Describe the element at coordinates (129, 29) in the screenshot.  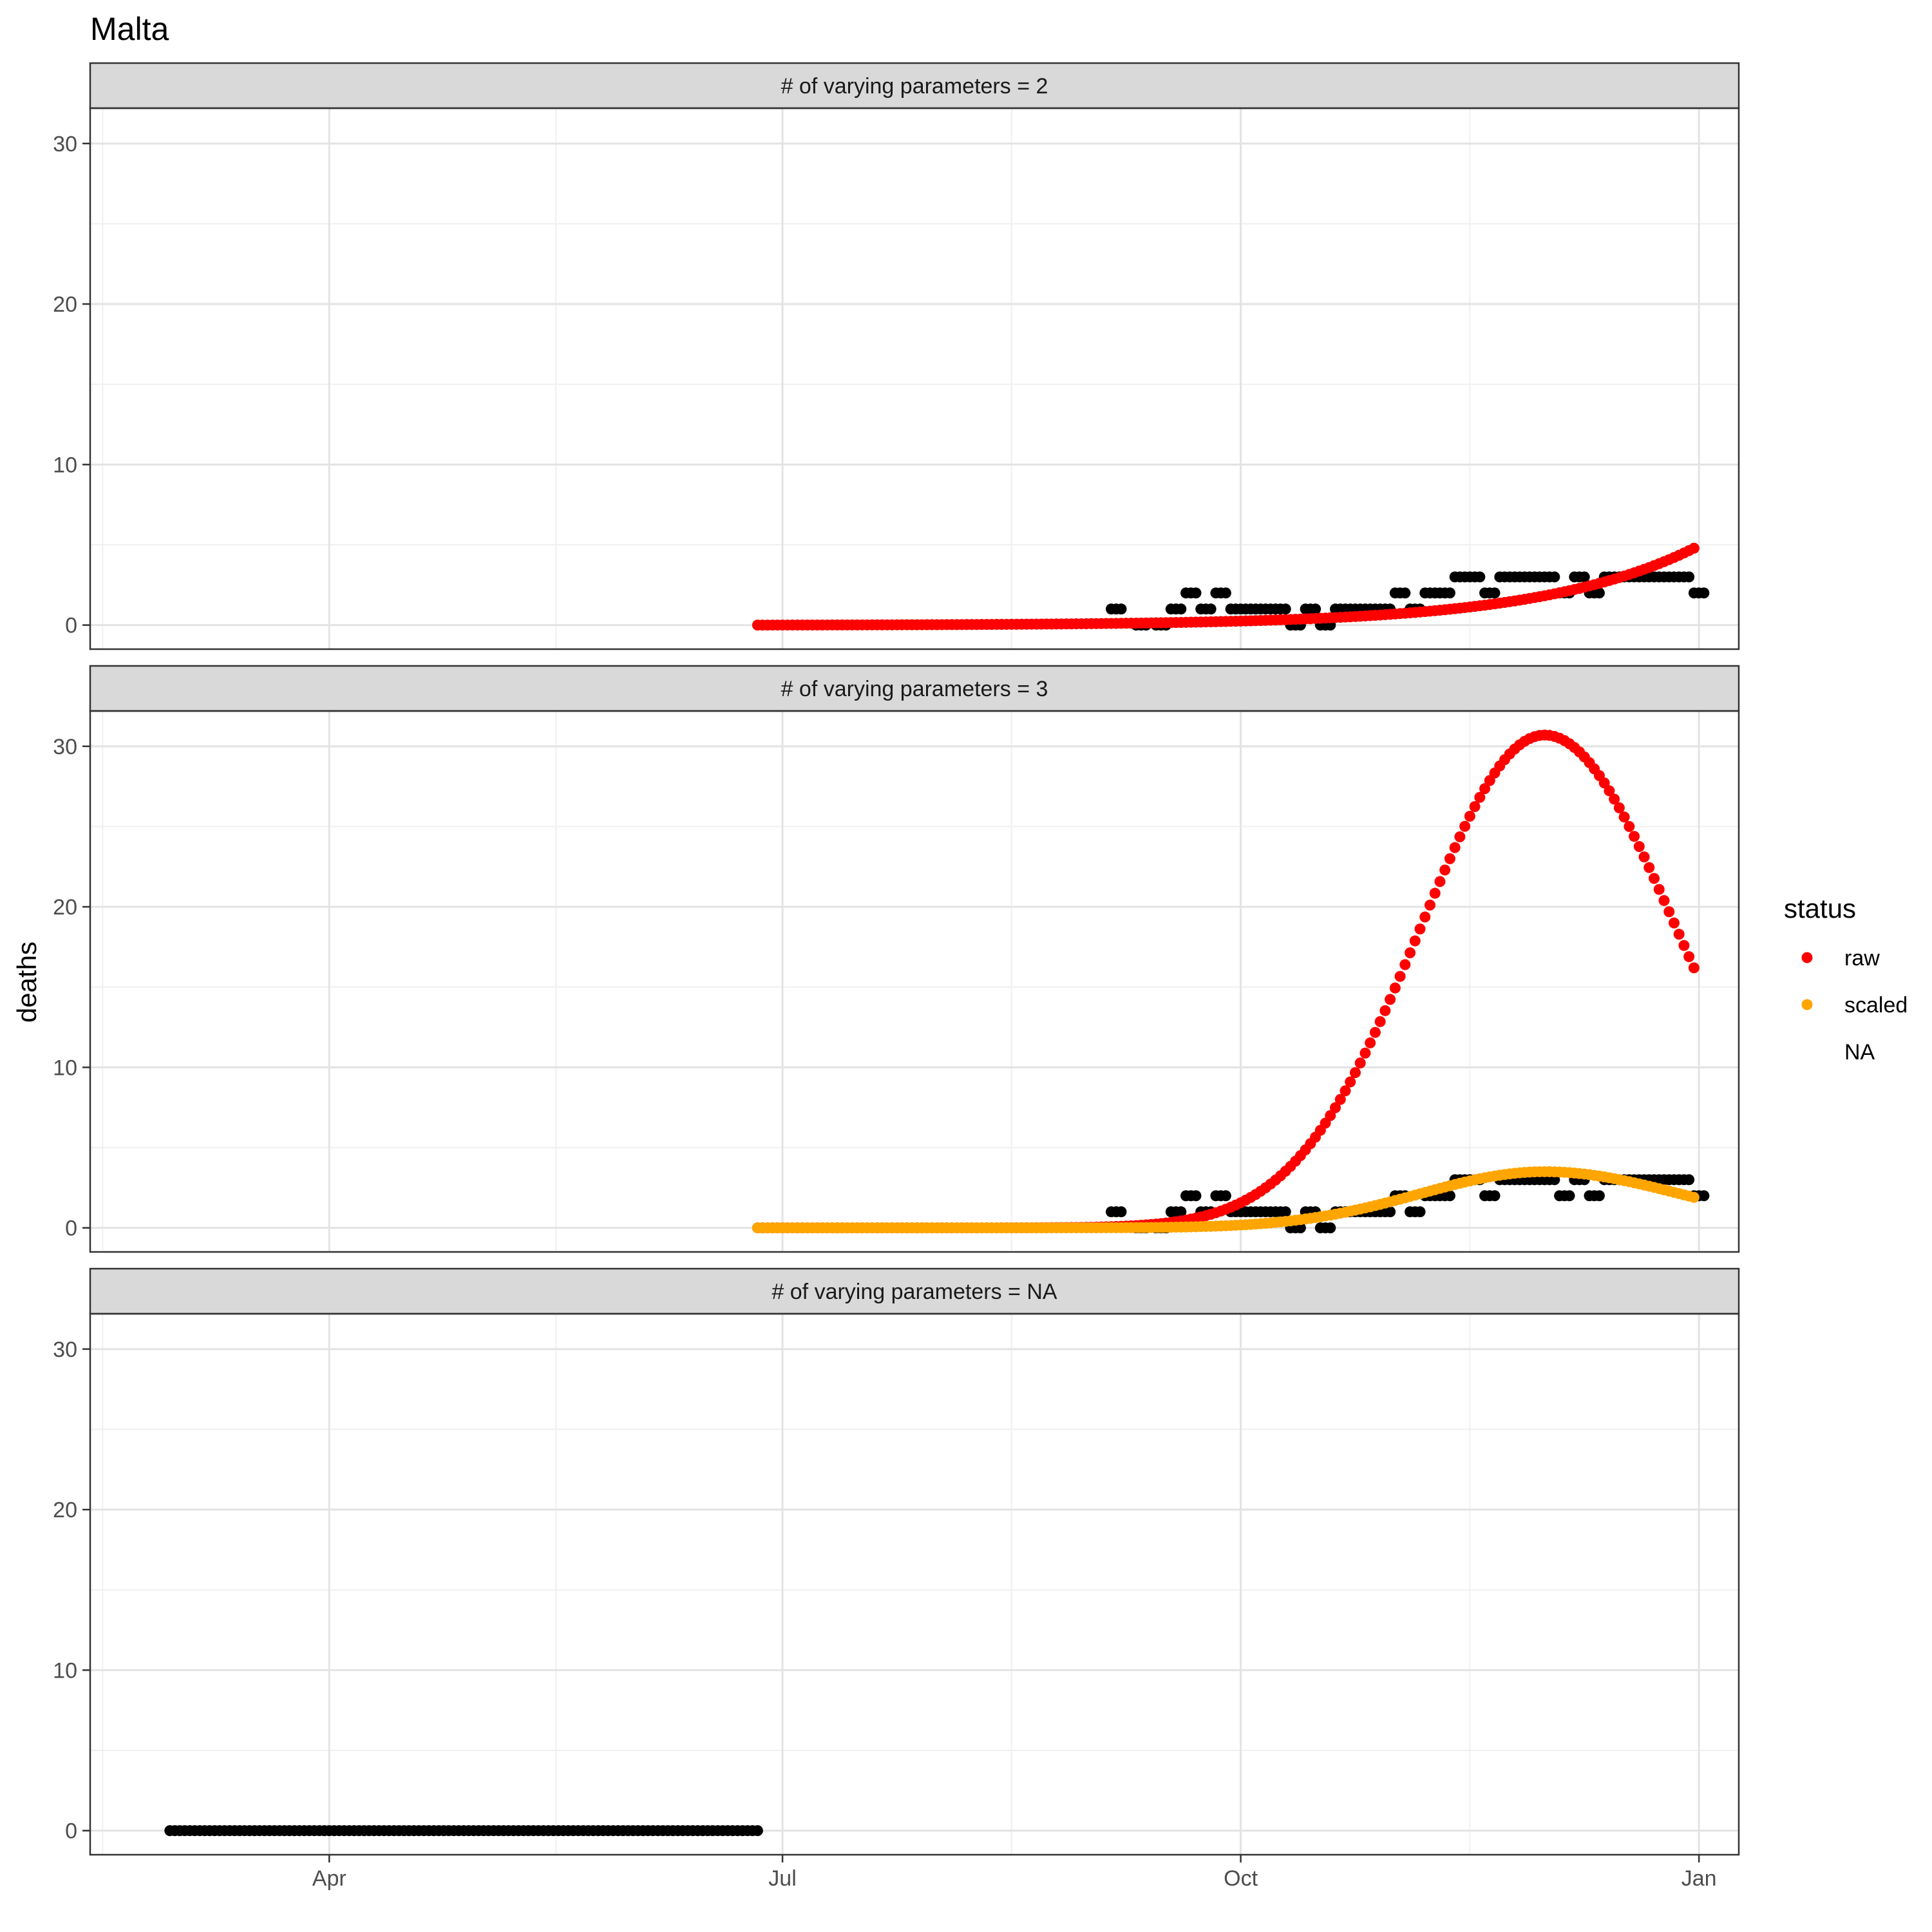
I see `chart-title: Malta` at that location.